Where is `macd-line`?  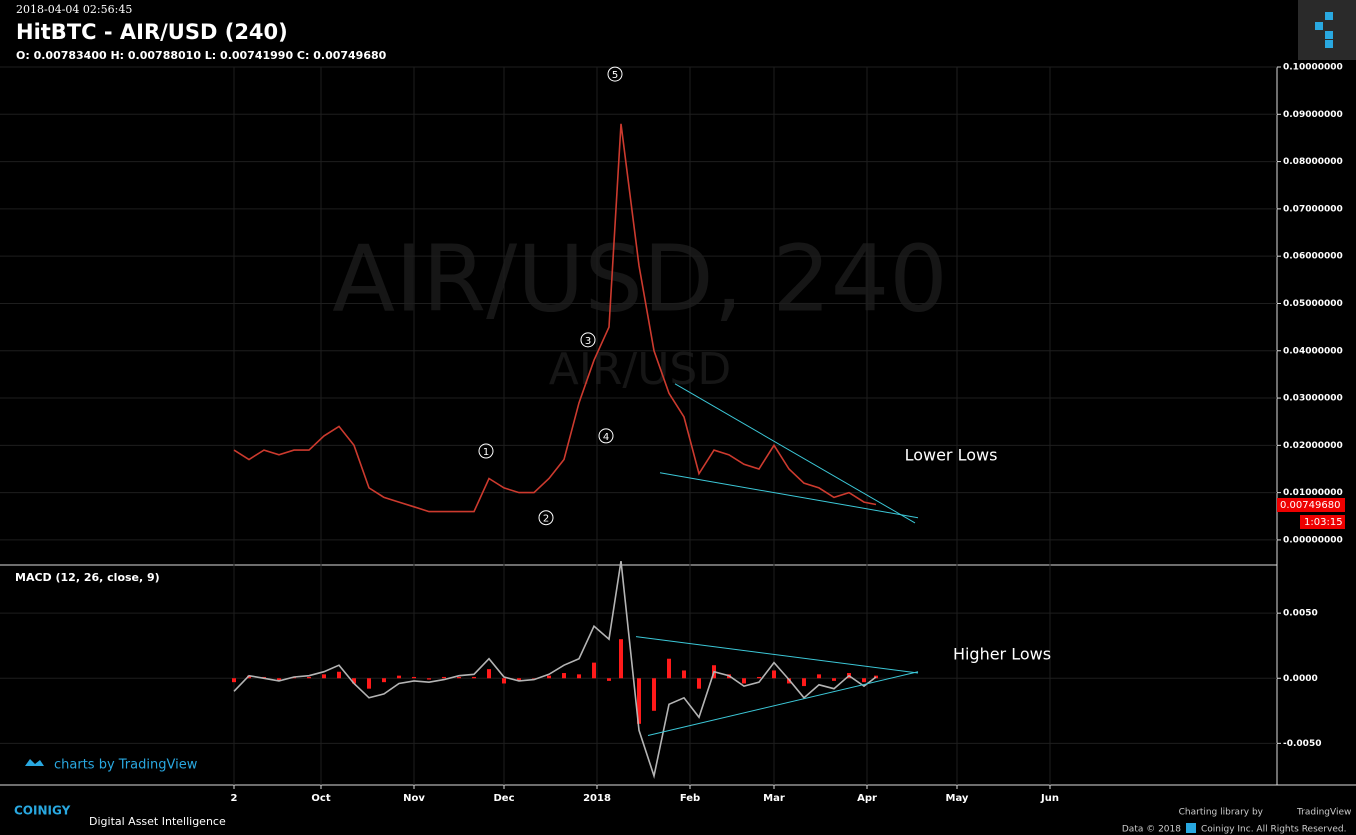 macd-line is located at coordinates (555, 669).